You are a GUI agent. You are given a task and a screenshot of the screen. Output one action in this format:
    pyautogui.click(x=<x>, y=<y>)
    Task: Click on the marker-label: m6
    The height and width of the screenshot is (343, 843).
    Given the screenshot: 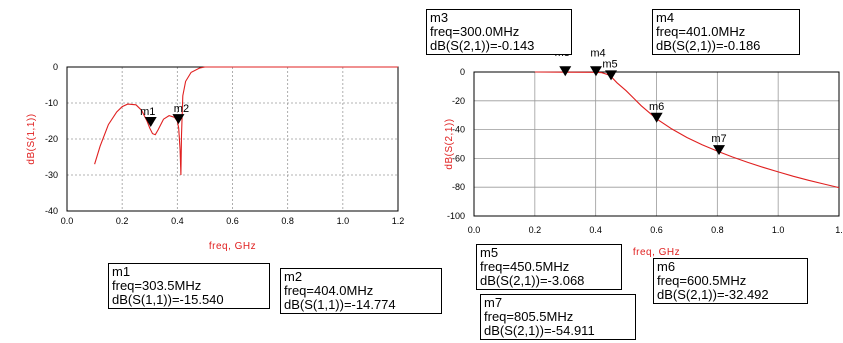 What is the action you would take?
    pyautogui.click(x=656, y=107)
    